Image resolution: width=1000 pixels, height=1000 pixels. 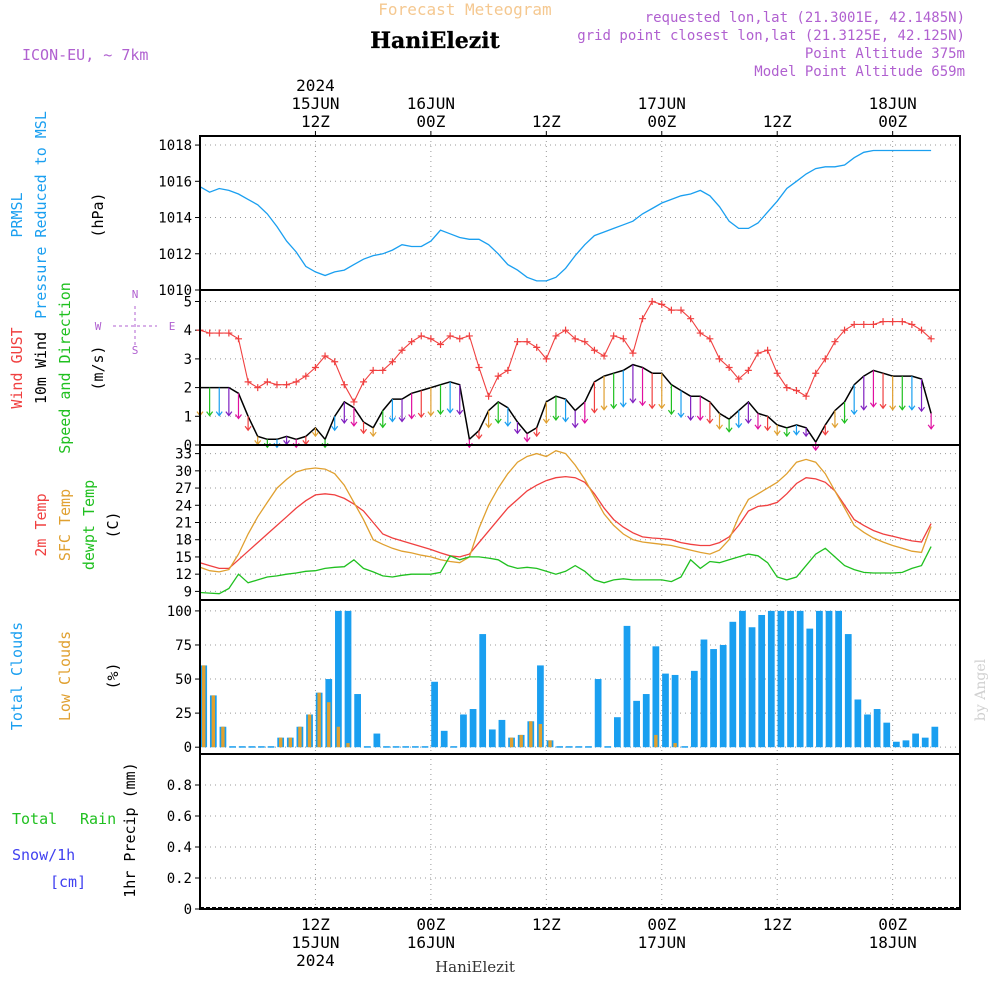 I want to click on y-tick-label: 4, so click(x=188, y=331).